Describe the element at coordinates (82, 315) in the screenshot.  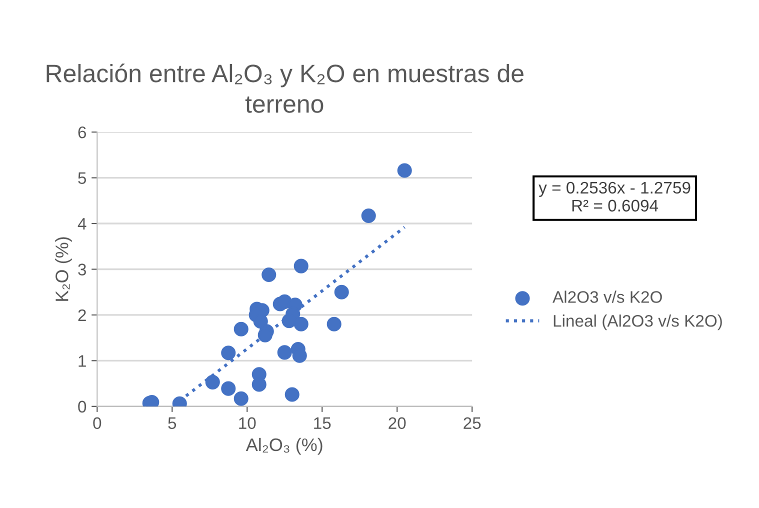
I see `y-tick-label: 2` at that location.